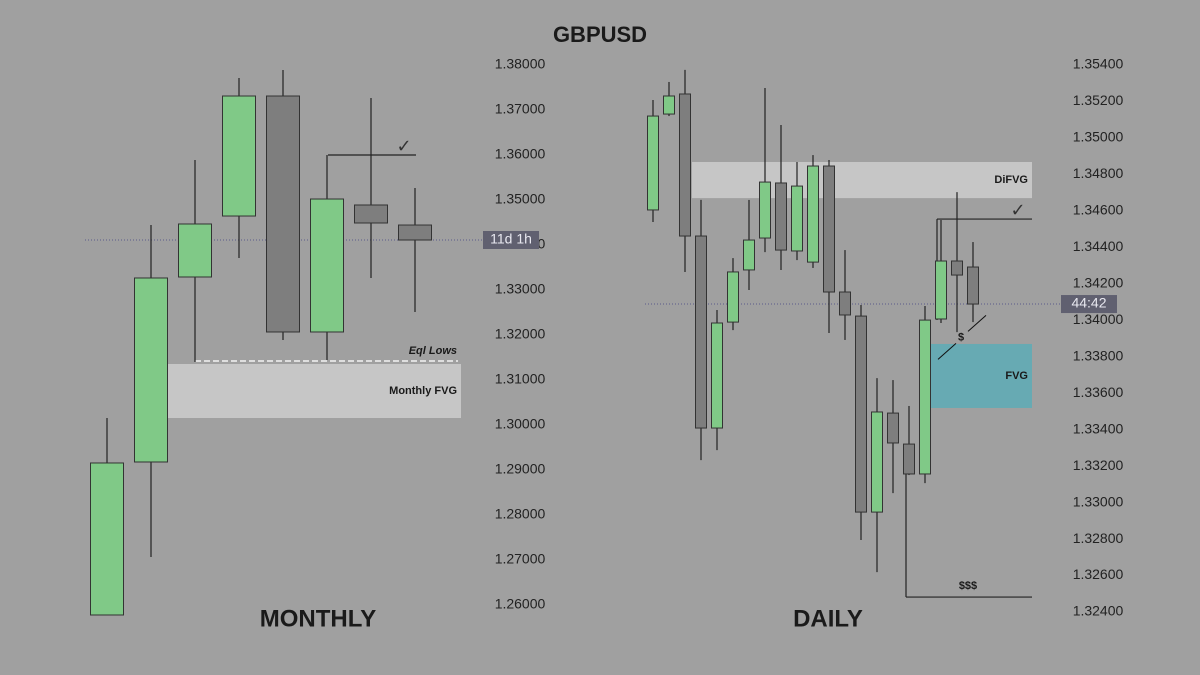 The height and width of the screenshot is (675, 1200). I want to click on y-tick-label: 1.26000, so click(520, 604).